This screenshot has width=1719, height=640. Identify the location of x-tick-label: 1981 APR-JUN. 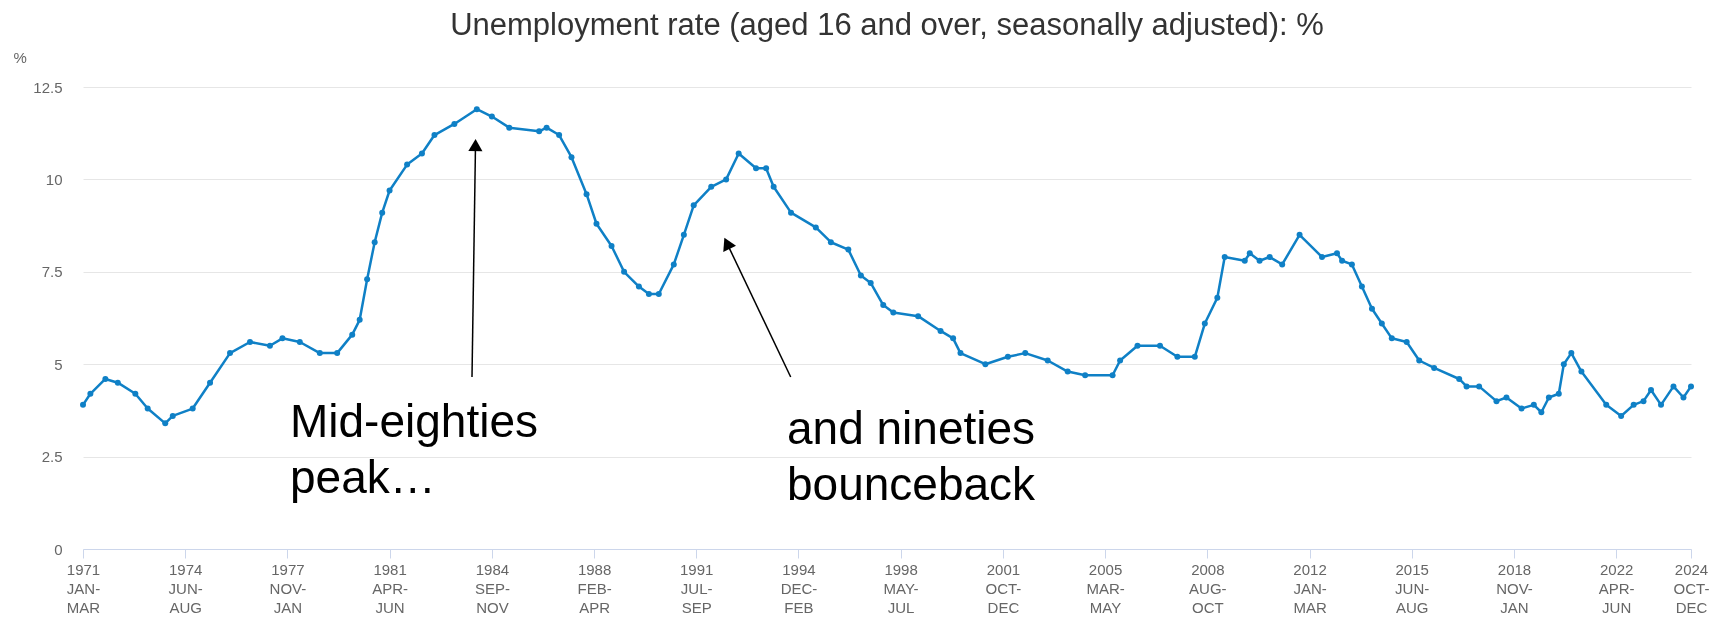
(390, 588).